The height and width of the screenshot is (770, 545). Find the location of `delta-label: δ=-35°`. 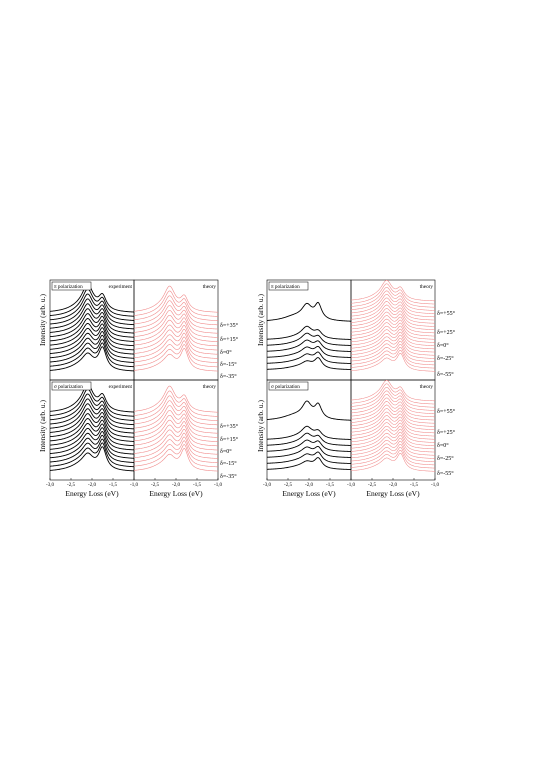

delta-label: δ=-35° is located at coordinates (228, 376).